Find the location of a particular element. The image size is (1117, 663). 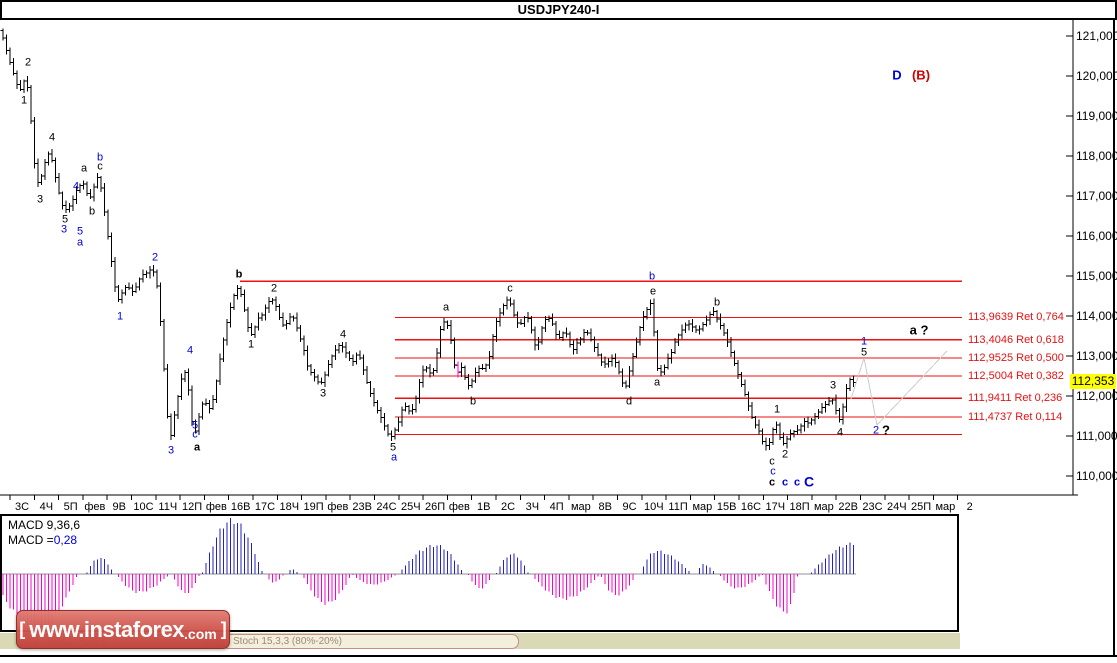

selected-bar is located at coordinates (458, 369).